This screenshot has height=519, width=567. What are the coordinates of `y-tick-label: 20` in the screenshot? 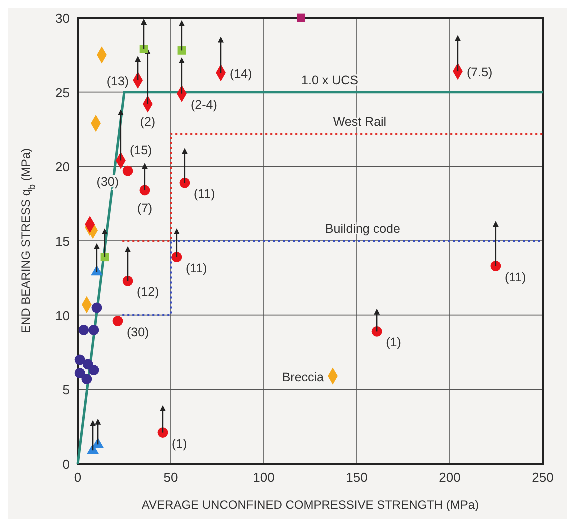 It's located at (63, 167).